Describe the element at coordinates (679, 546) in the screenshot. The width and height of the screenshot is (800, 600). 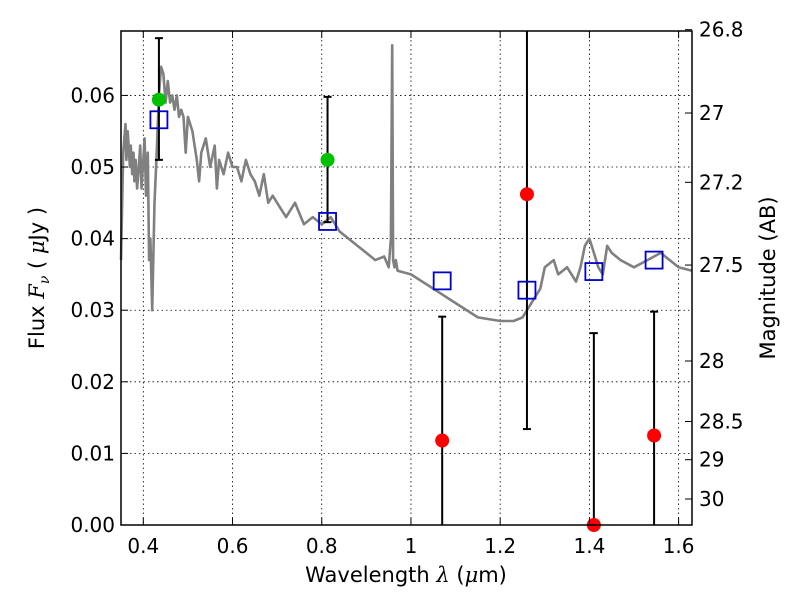
I see `x-tick-label: 1.6` at that location.